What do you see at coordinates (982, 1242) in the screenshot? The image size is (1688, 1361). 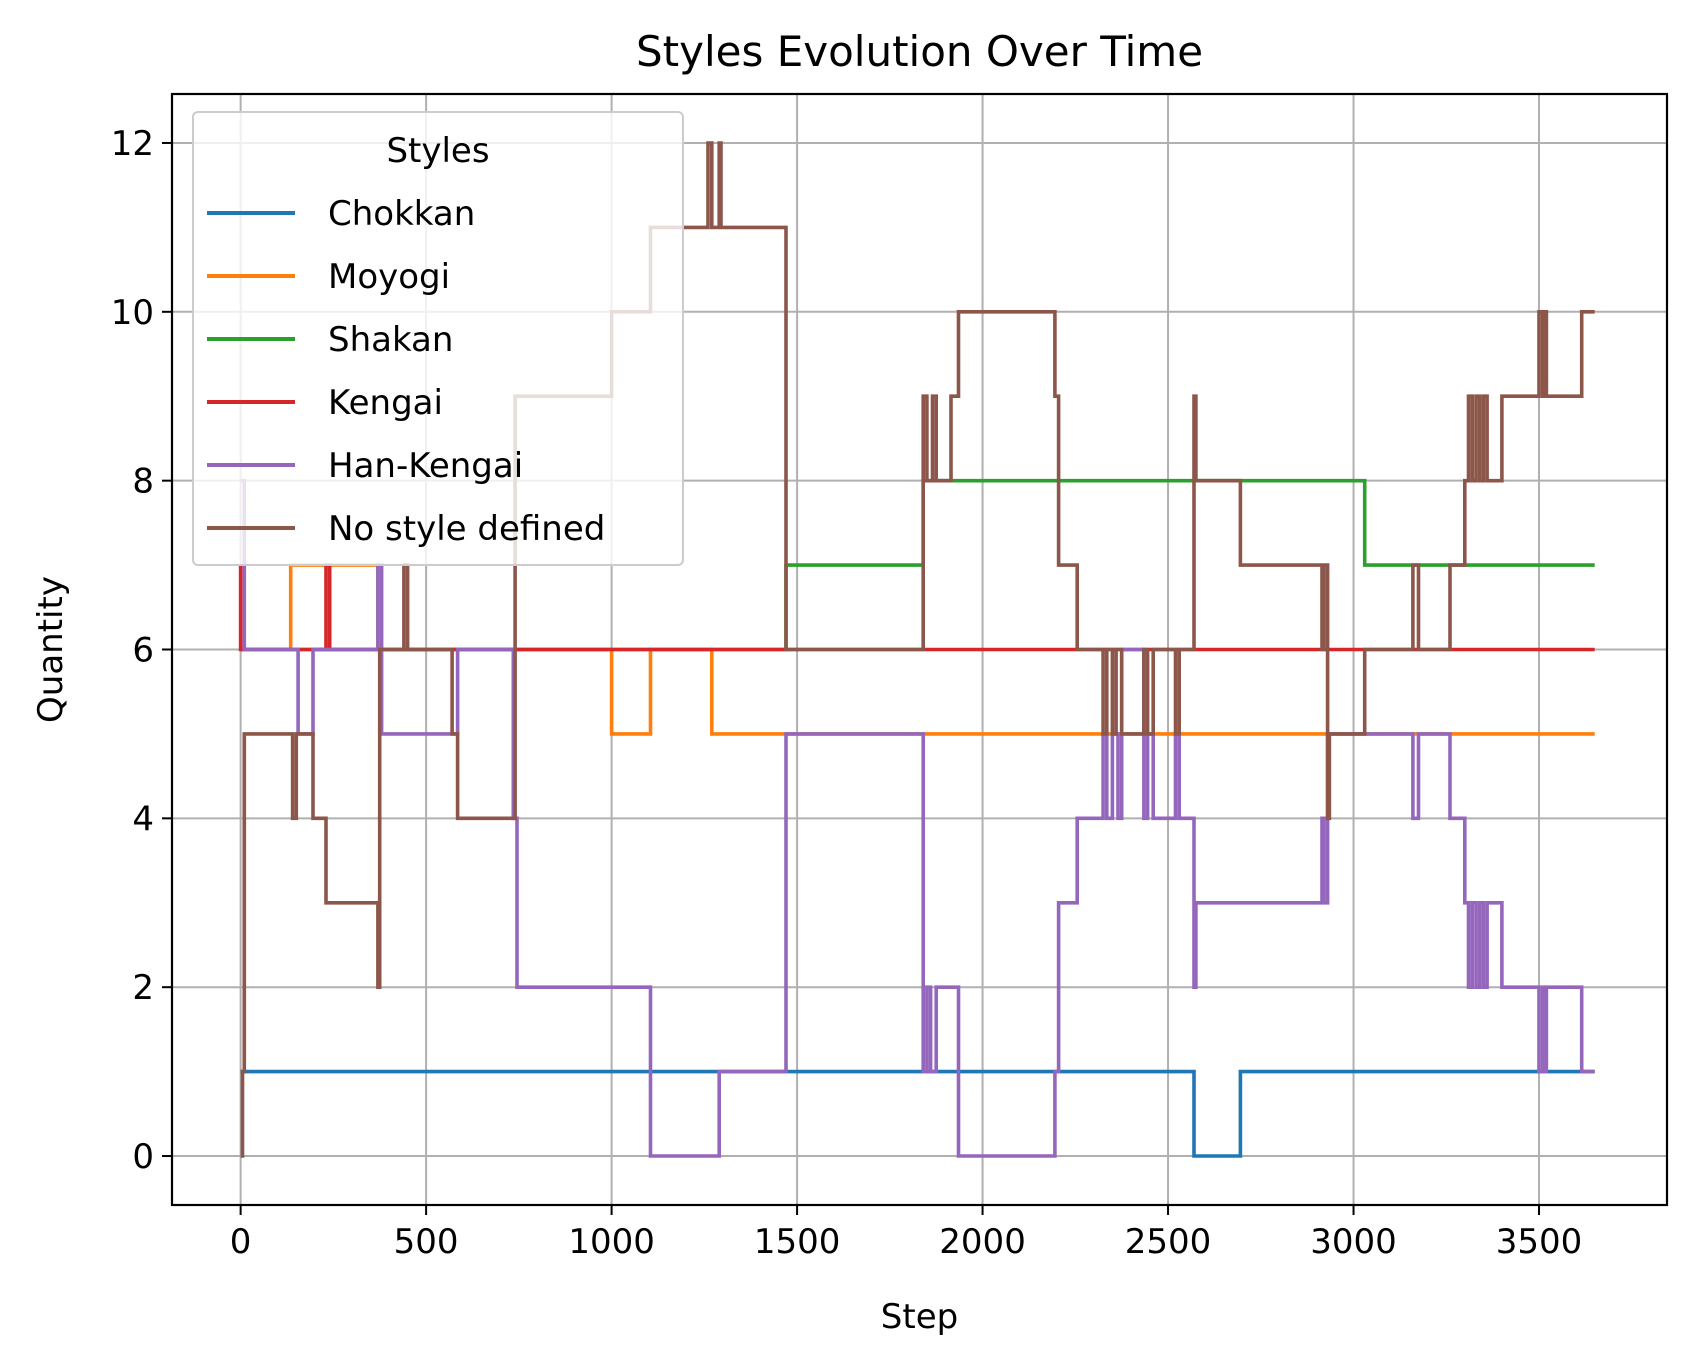 I see `x-tick-label: 2000` at bounding box center [982, 1242].